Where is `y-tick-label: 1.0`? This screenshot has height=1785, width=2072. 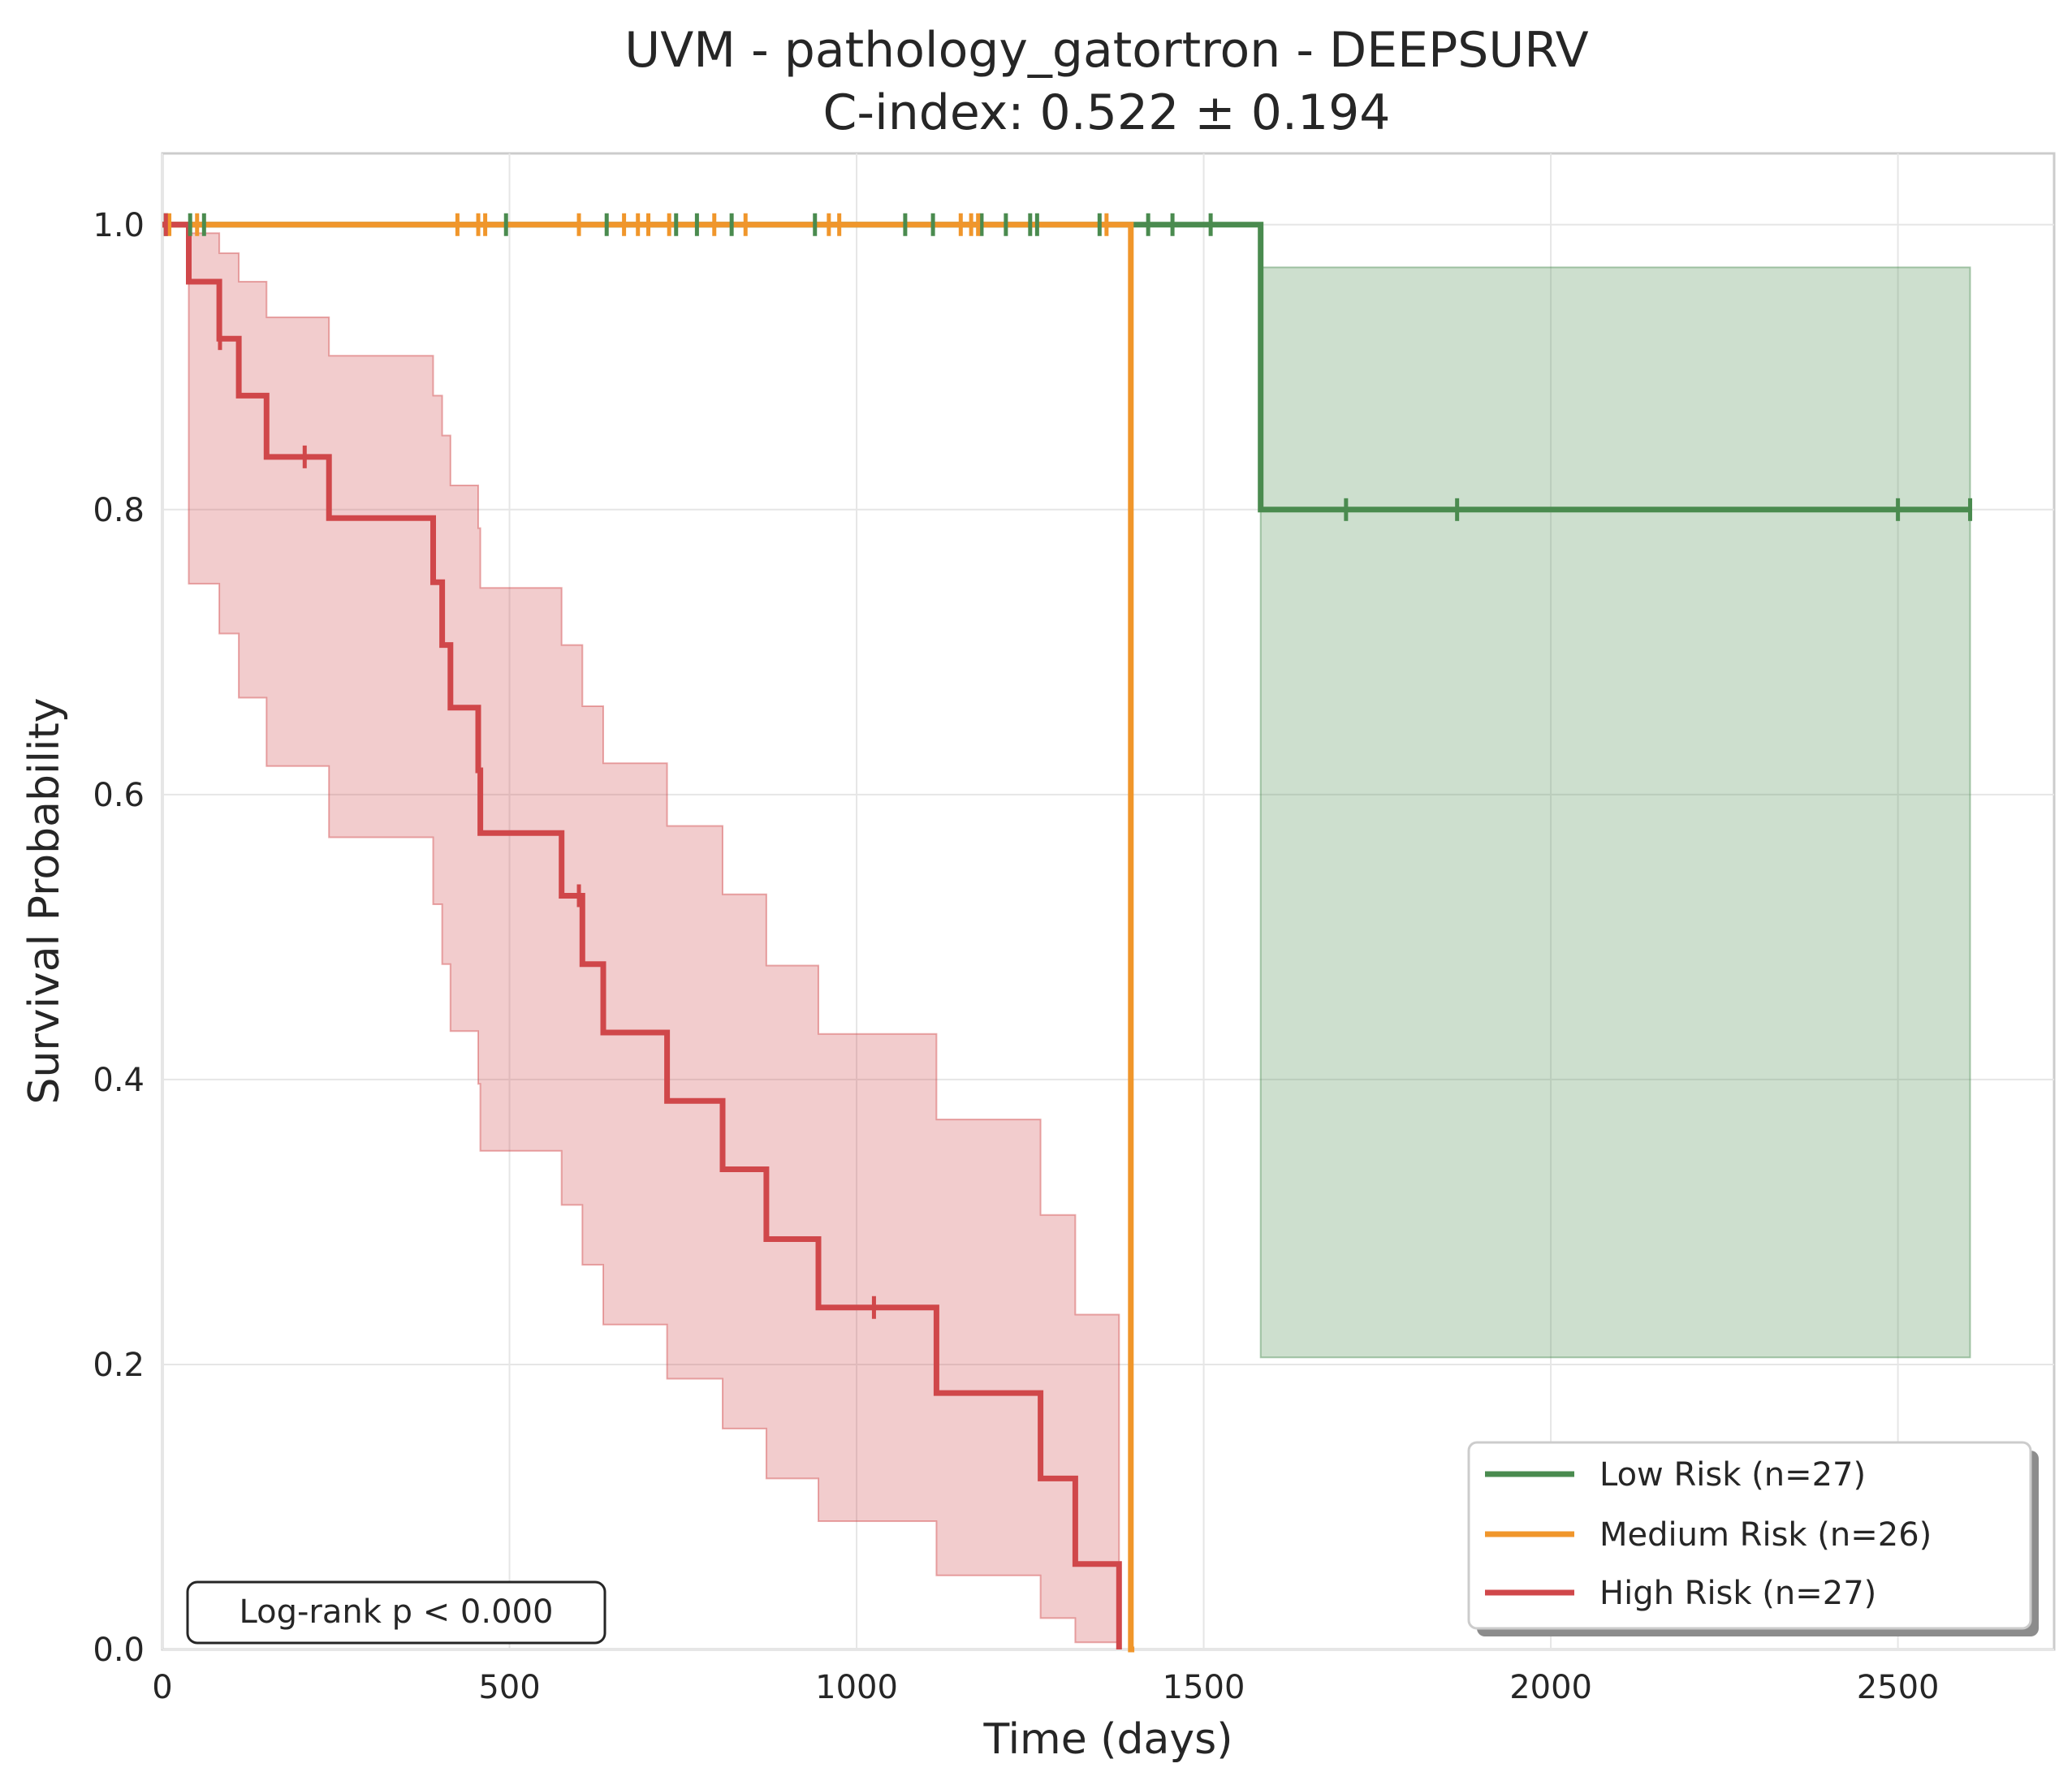
y-tick-label: 1.0 is located at coordinates (119, 226).